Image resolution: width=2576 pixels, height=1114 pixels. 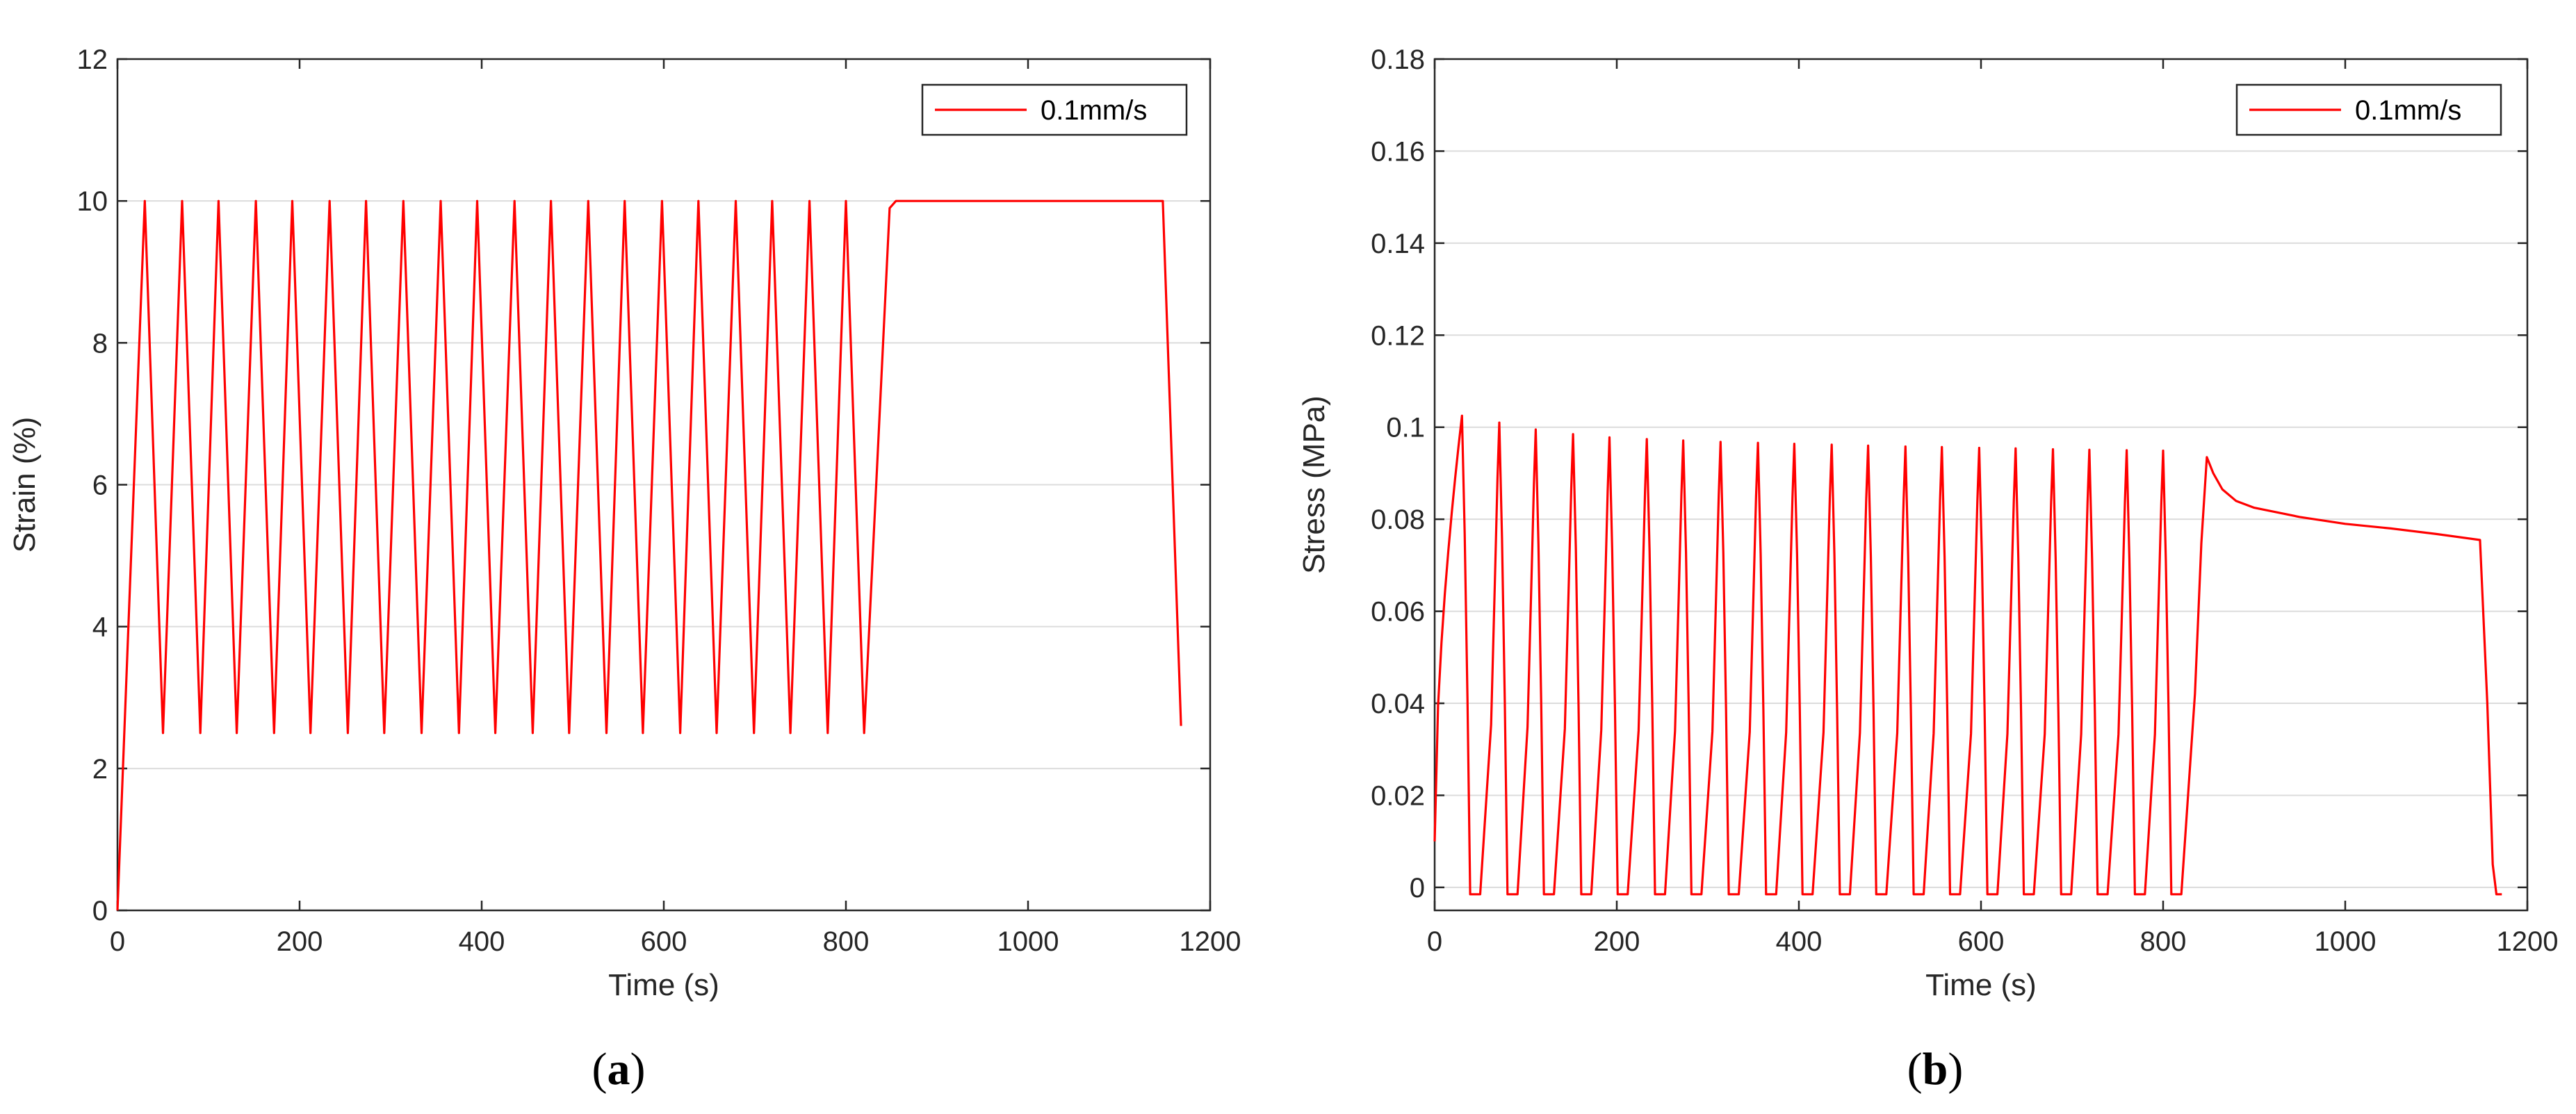 What do you see at coordinates (100, 627) in the screenshot?
I see `y-tick-label: 4` at bounding box center [100, 627].